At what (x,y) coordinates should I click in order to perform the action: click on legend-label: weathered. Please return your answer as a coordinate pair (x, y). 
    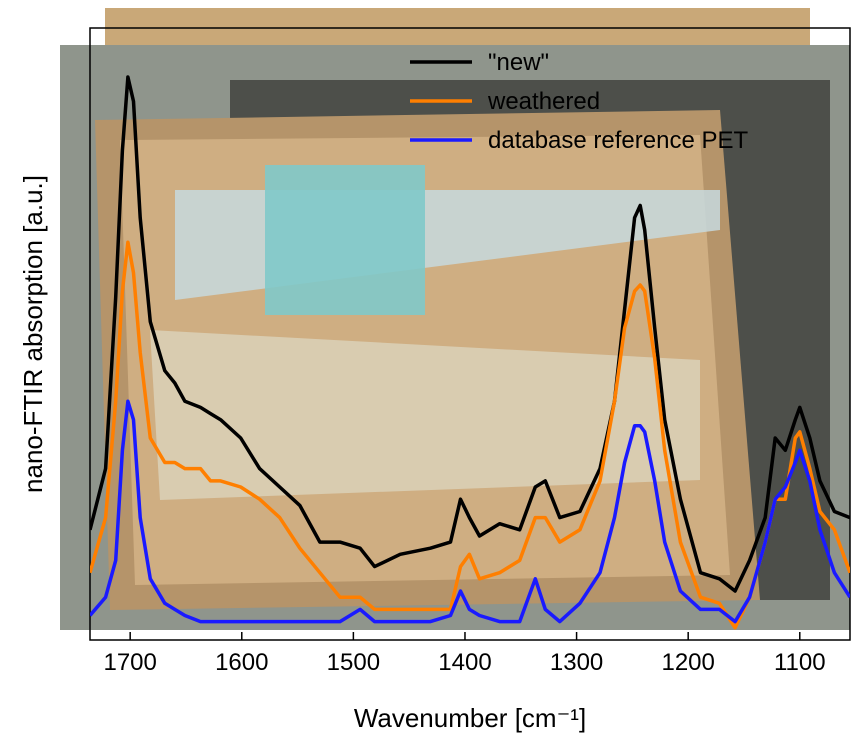
    Looking at the image, I should click on (543, 101).